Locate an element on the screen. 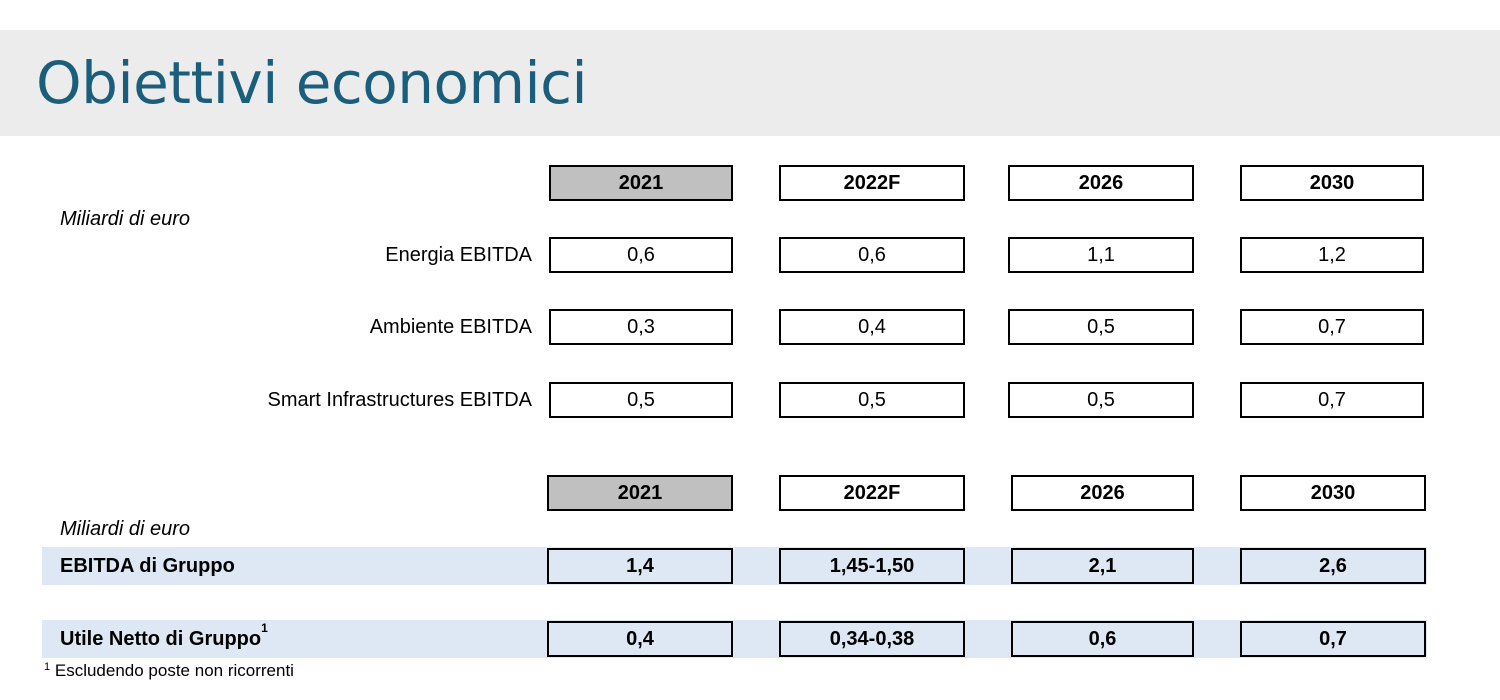  table-cell: 1,1 is located at coordinates (1101, 255).